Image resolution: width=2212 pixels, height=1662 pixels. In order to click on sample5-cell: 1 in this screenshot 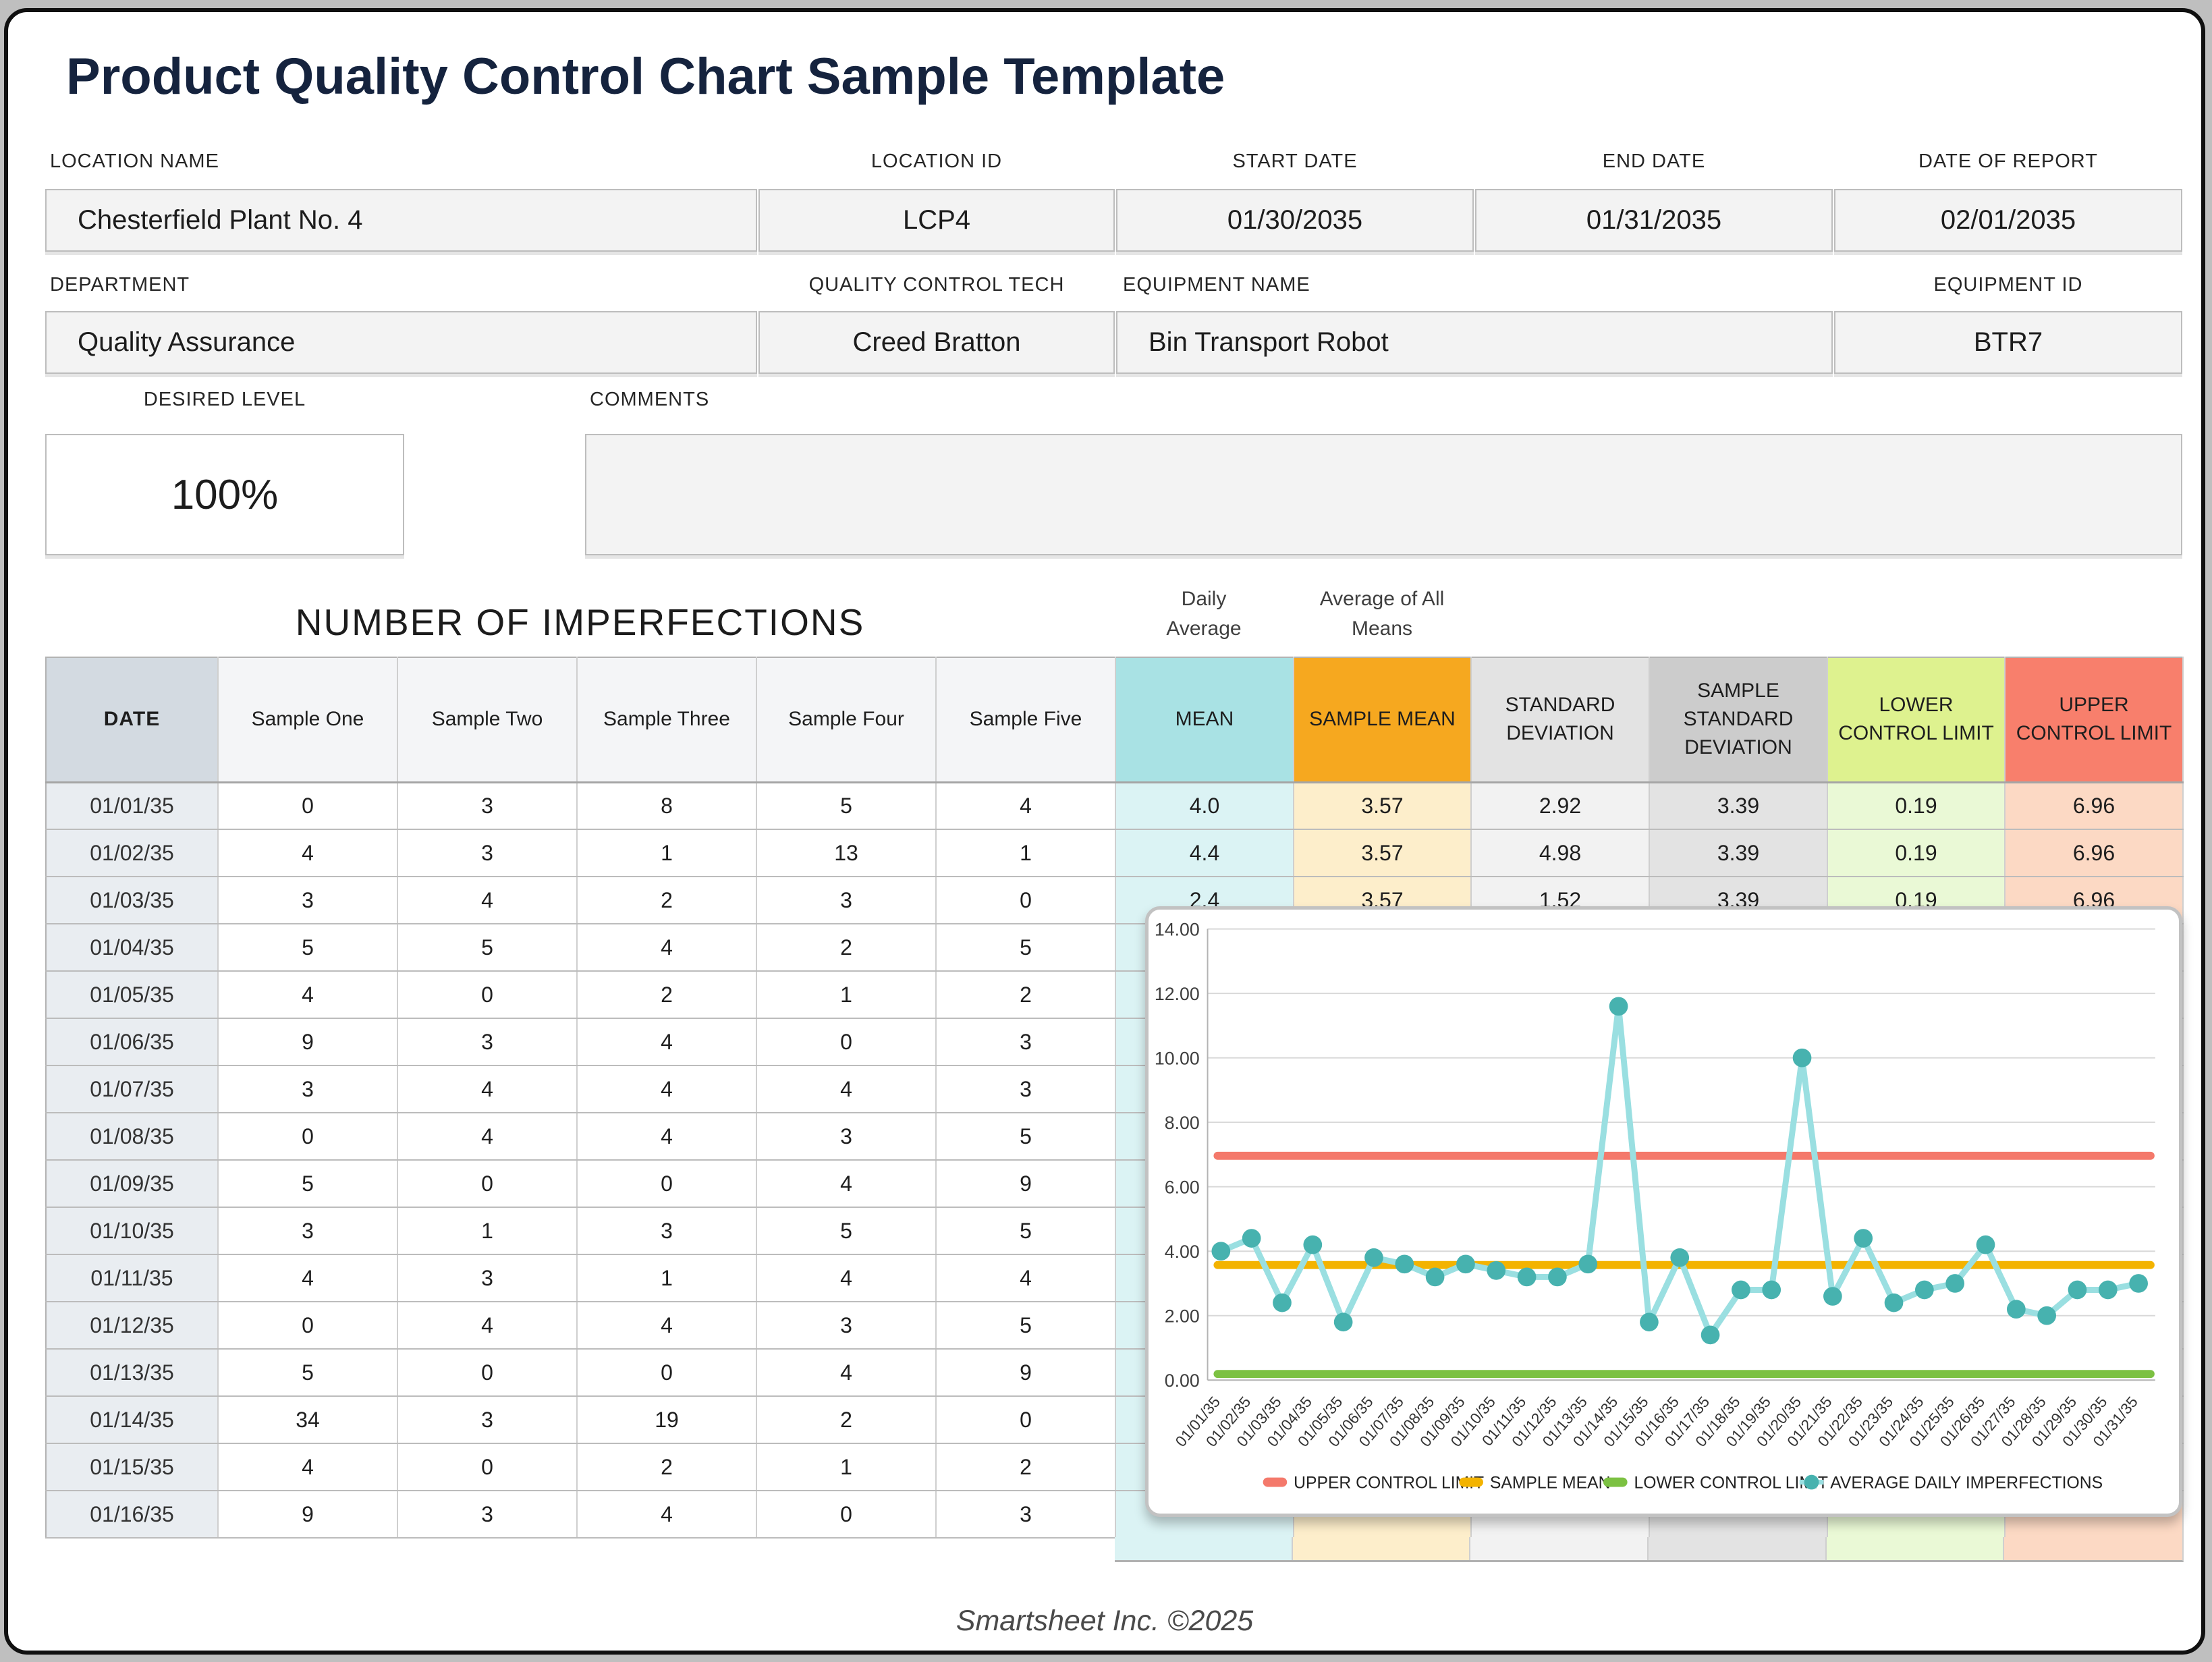, I will do `click(1026, 853)`.